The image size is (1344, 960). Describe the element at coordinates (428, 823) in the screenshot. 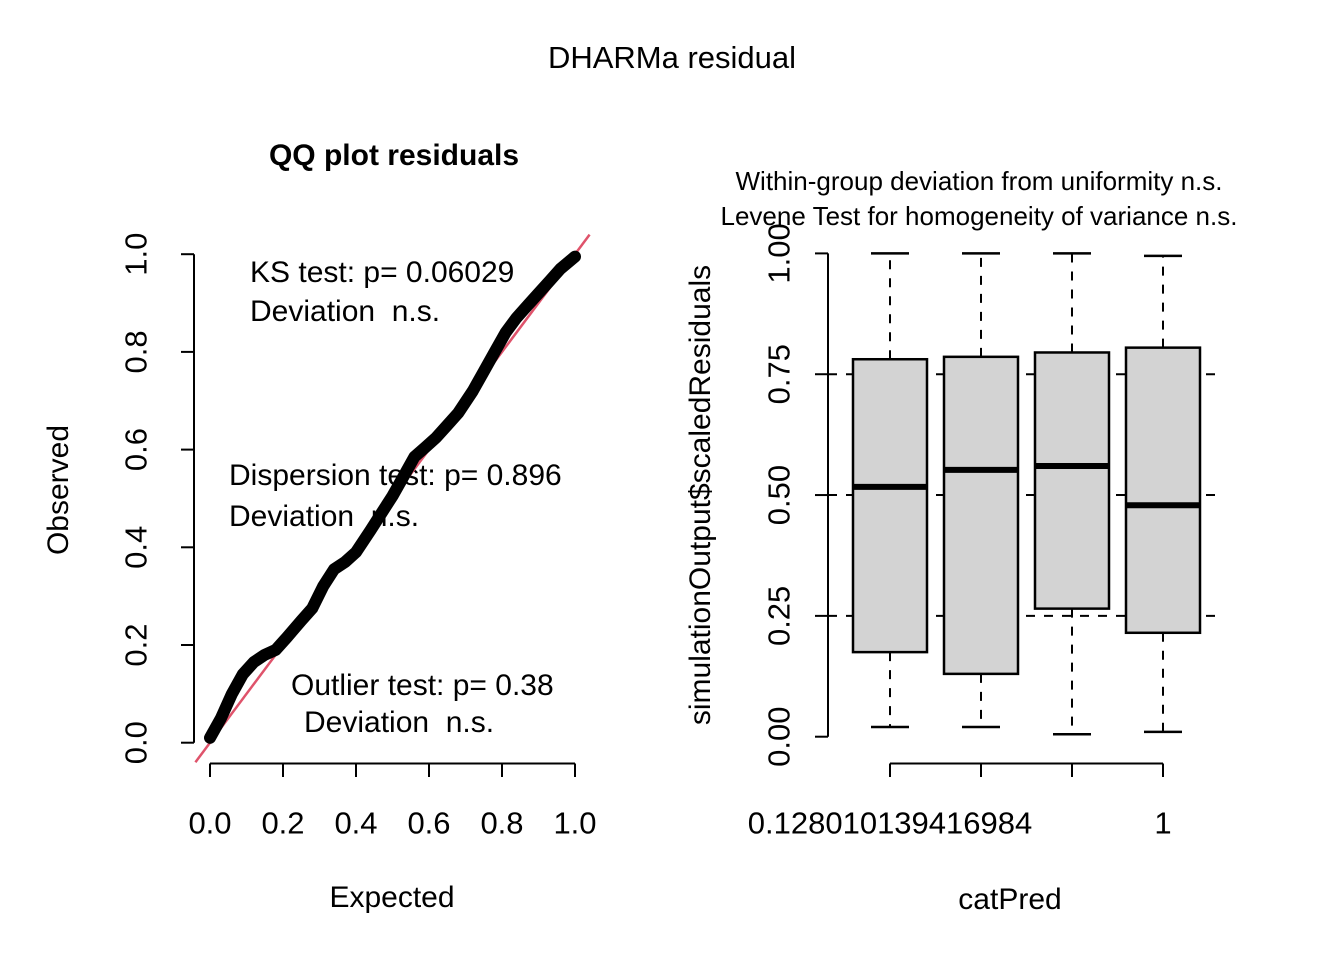

I see `qq-x-tick-label: 0.6` at that location.